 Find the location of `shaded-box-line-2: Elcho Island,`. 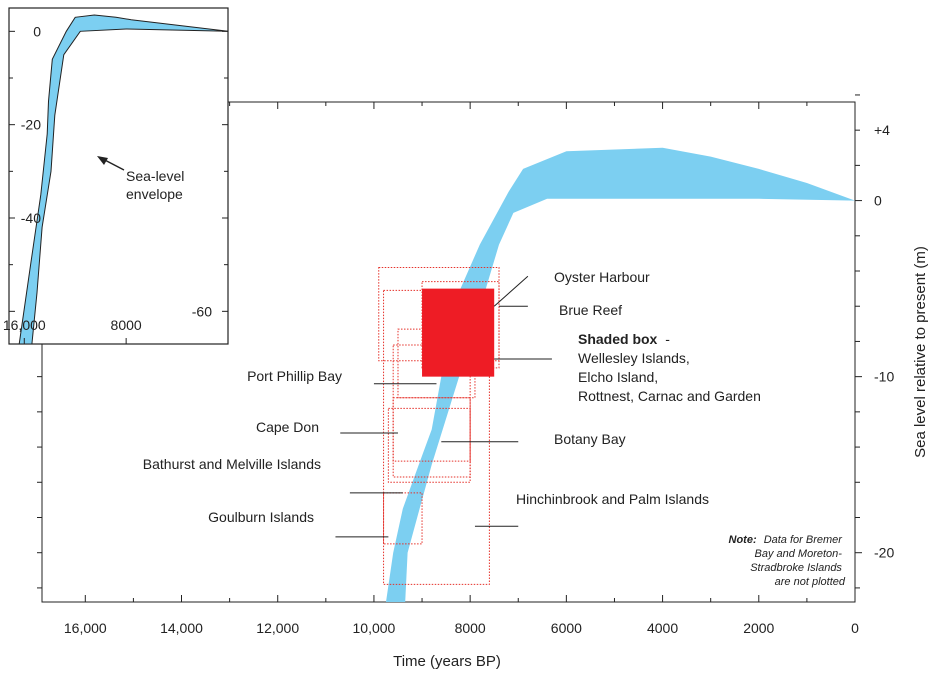

shaded-box-line-2: Elcho Island, is located at coordinates (618, 377).